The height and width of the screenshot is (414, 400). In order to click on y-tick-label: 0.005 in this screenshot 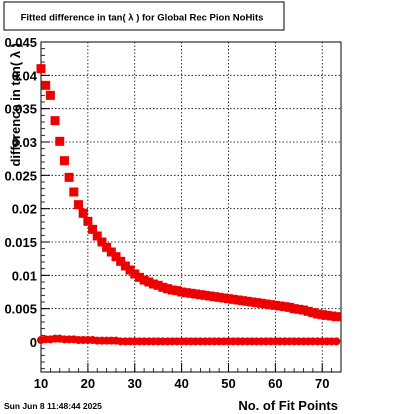, I will do `click(20, 309)`.